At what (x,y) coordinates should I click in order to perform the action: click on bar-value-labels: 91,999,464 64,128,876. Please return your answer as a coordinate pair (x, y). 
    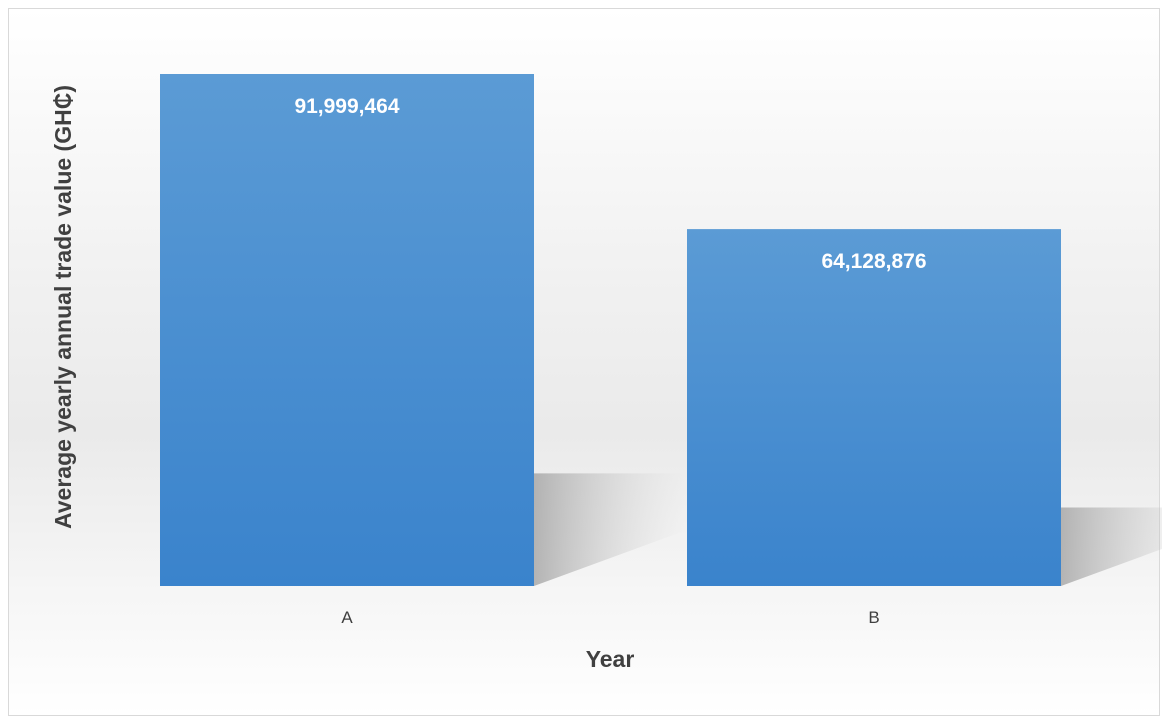
    Looking at the image, I should click on (610, 184).